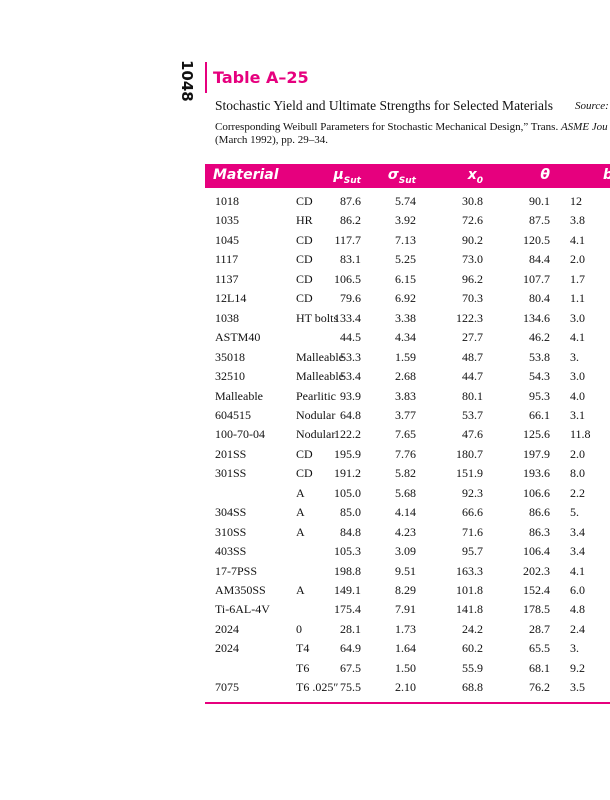  What do you see at coordinates (350, 356) in the screenshot?
I see `table-cell: 53.3` at bounding box center [350, 356].